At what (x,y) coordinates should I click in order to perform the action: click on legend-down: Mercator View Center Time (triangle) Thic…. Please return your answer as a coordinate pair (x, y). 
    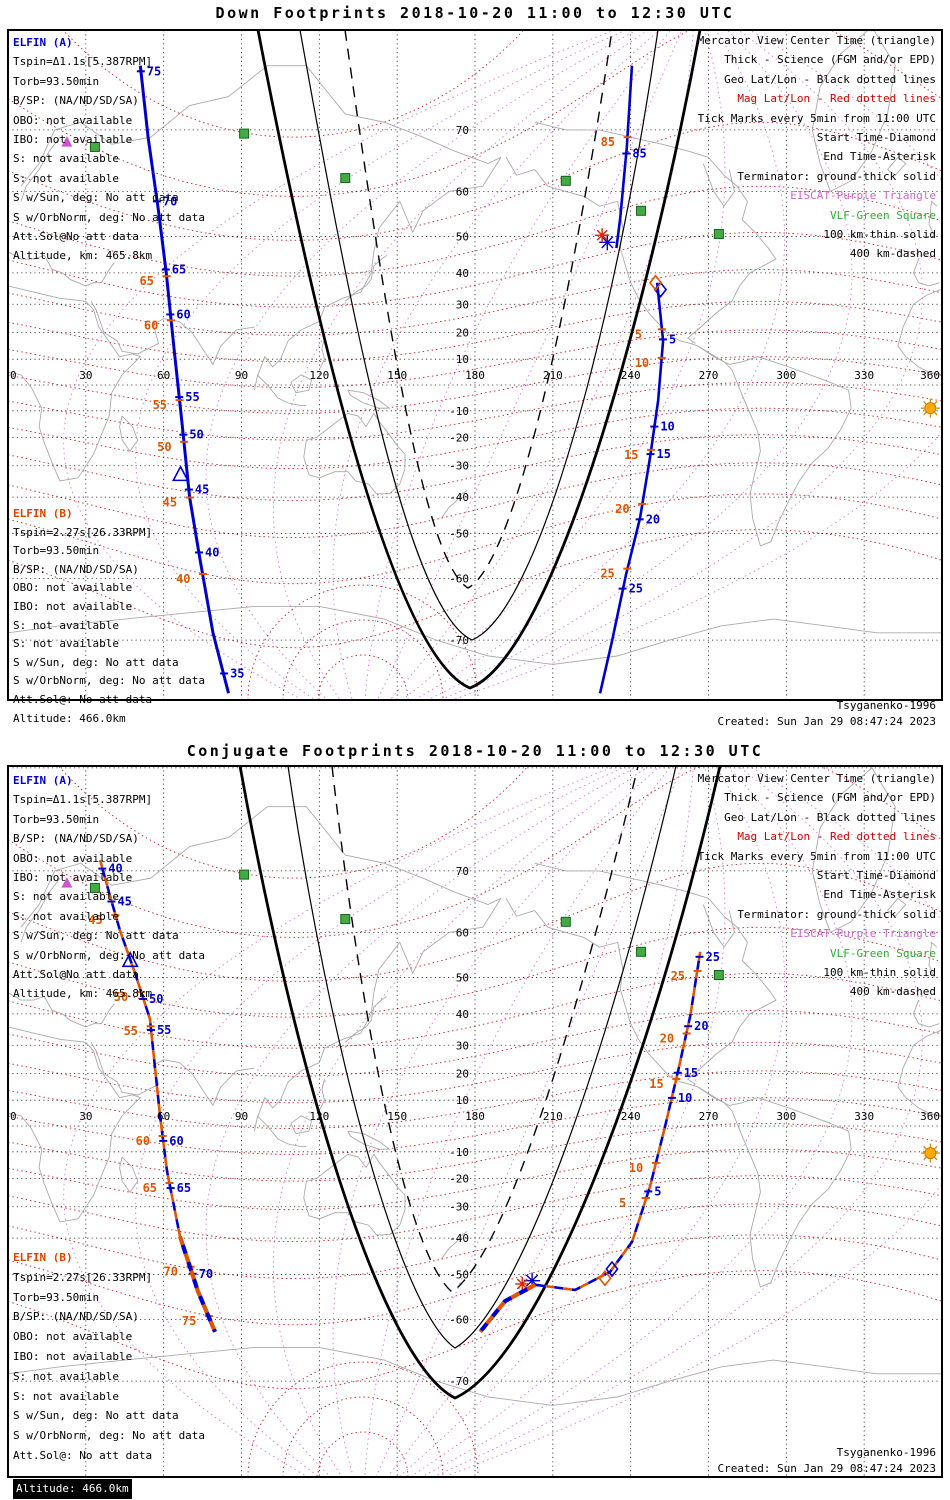
    Looking at the image, I should click on (817, 147).